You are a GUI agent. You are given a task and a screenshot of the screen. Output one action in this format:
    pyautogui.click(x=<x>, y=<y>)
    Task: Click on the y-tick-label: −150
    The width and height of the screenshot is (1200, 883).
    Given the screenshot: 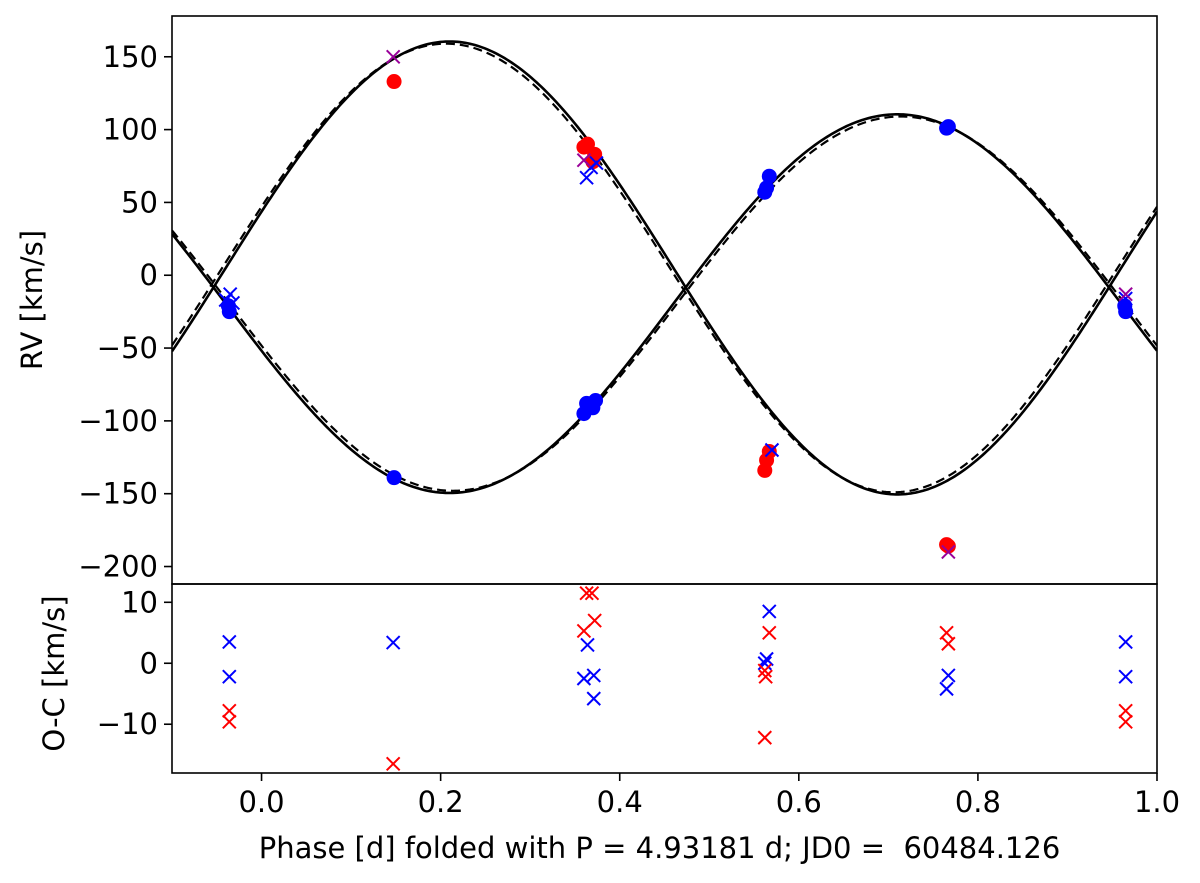 What is the action you would take?
    pyautogui.click(x=118, y=494)
    